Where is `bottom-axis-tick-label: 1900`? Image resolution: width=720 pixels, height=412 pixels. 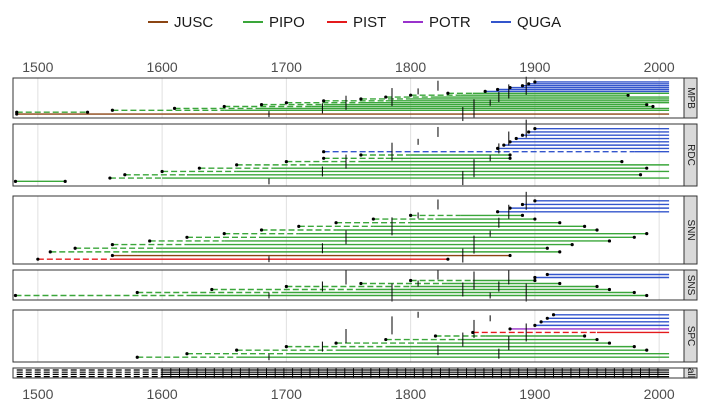
bottom-axis-tick-label: 1900 is located at coordinates (534, 394).